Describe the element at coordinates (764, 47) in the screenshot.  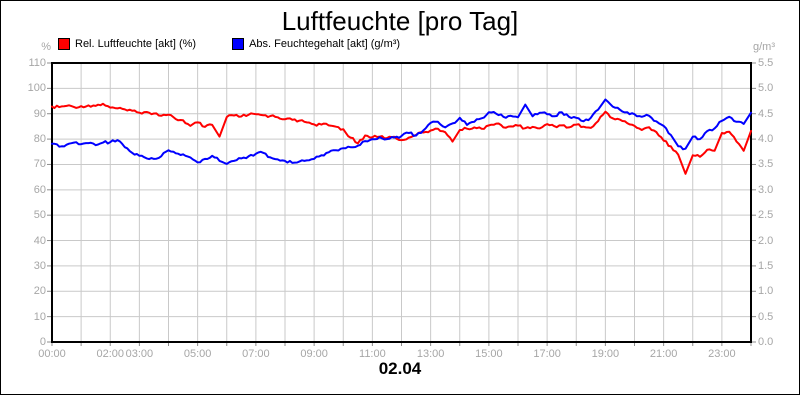
I see `right-axis-unit-label: g/m³` at that location.